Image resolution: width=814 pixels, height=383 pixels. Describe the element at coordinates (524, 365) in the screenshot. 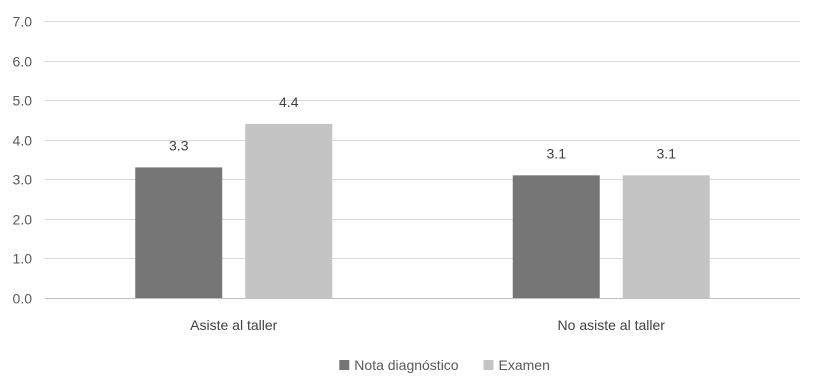

I see `legend-label: Examen` at that location.